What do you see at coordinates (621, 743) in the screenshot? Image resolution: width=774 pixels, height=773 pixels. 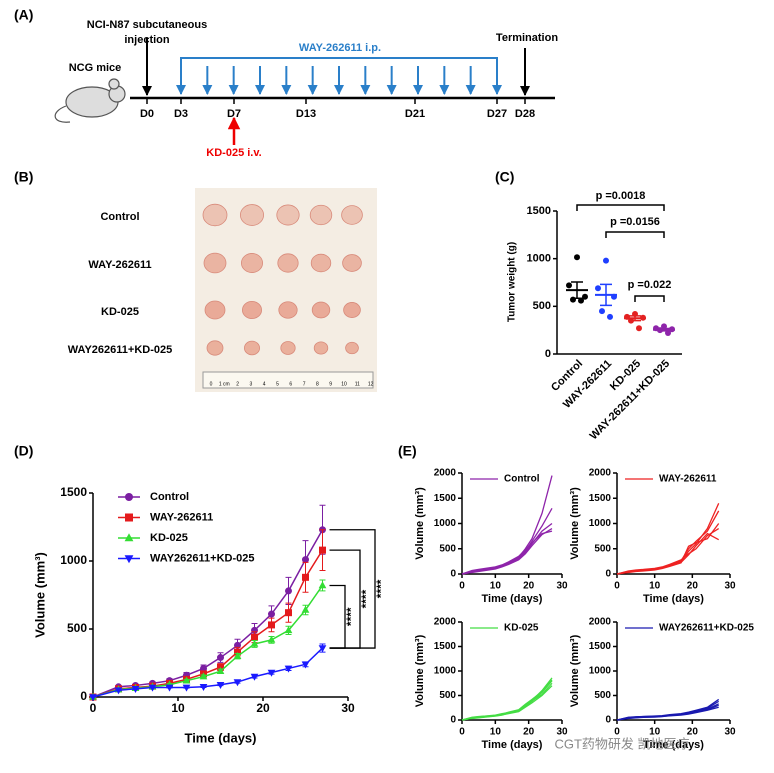 I see `watermark: CGT药物研发 凯地医疗` at bounding box center [621, 743].